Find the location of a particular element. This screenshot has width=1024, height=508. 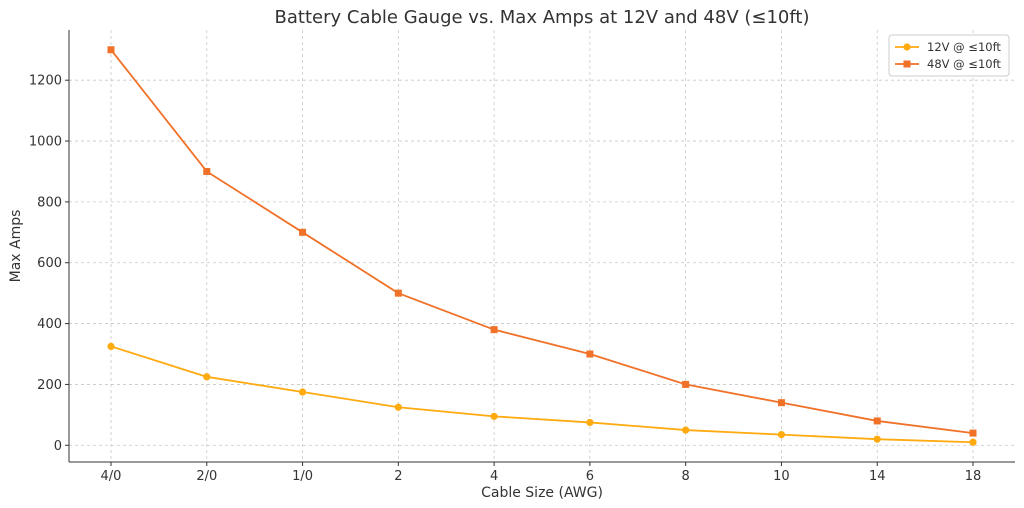

x-tick-label: 6 is located at coordinates (590, 476).